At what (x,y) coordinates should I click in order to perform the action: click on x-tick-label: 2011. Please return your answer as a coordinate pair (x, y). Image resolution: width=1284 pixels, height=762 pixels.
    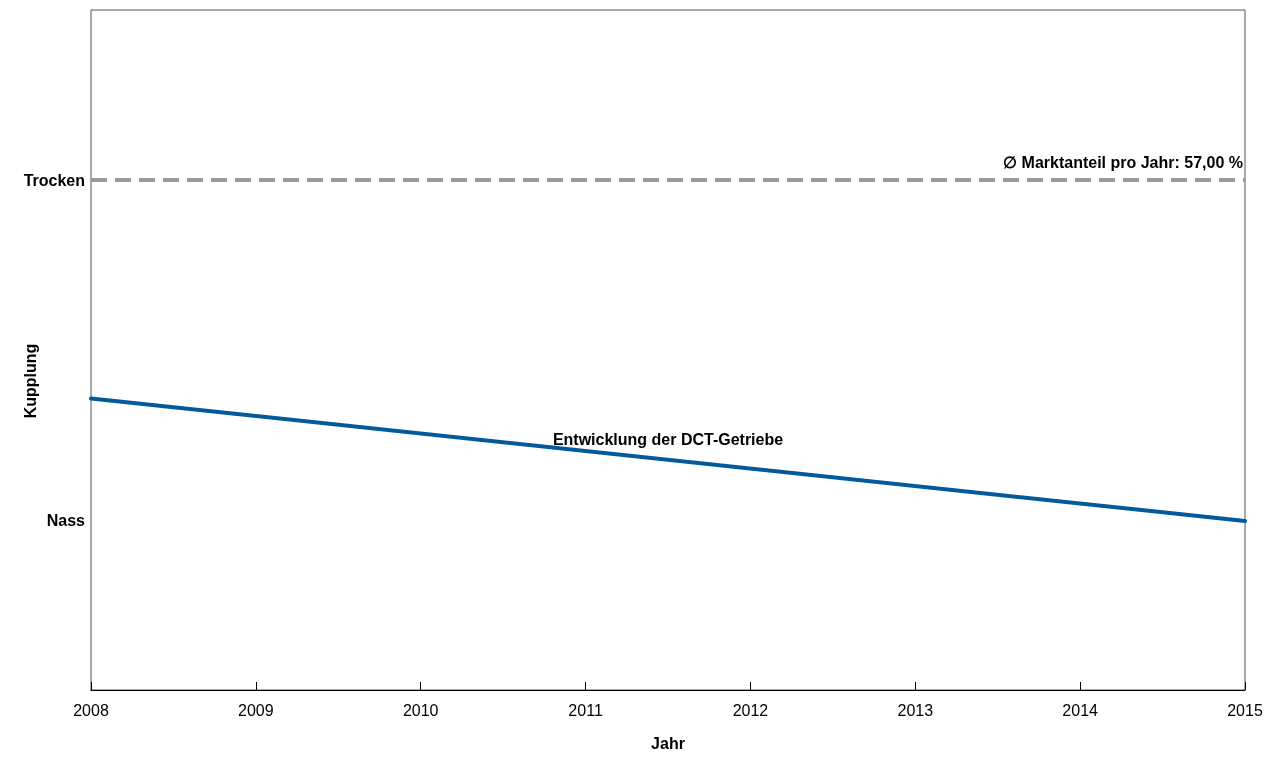
    Looking at the image, I should click on (585, 710).